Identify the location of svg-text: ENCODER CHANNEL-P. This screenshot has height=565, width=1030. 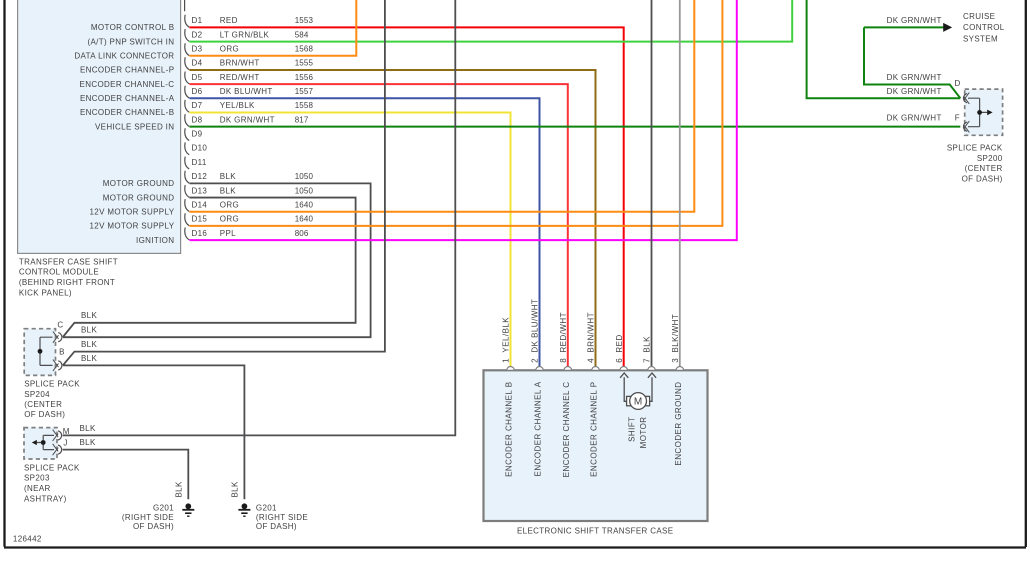
(127, 70).